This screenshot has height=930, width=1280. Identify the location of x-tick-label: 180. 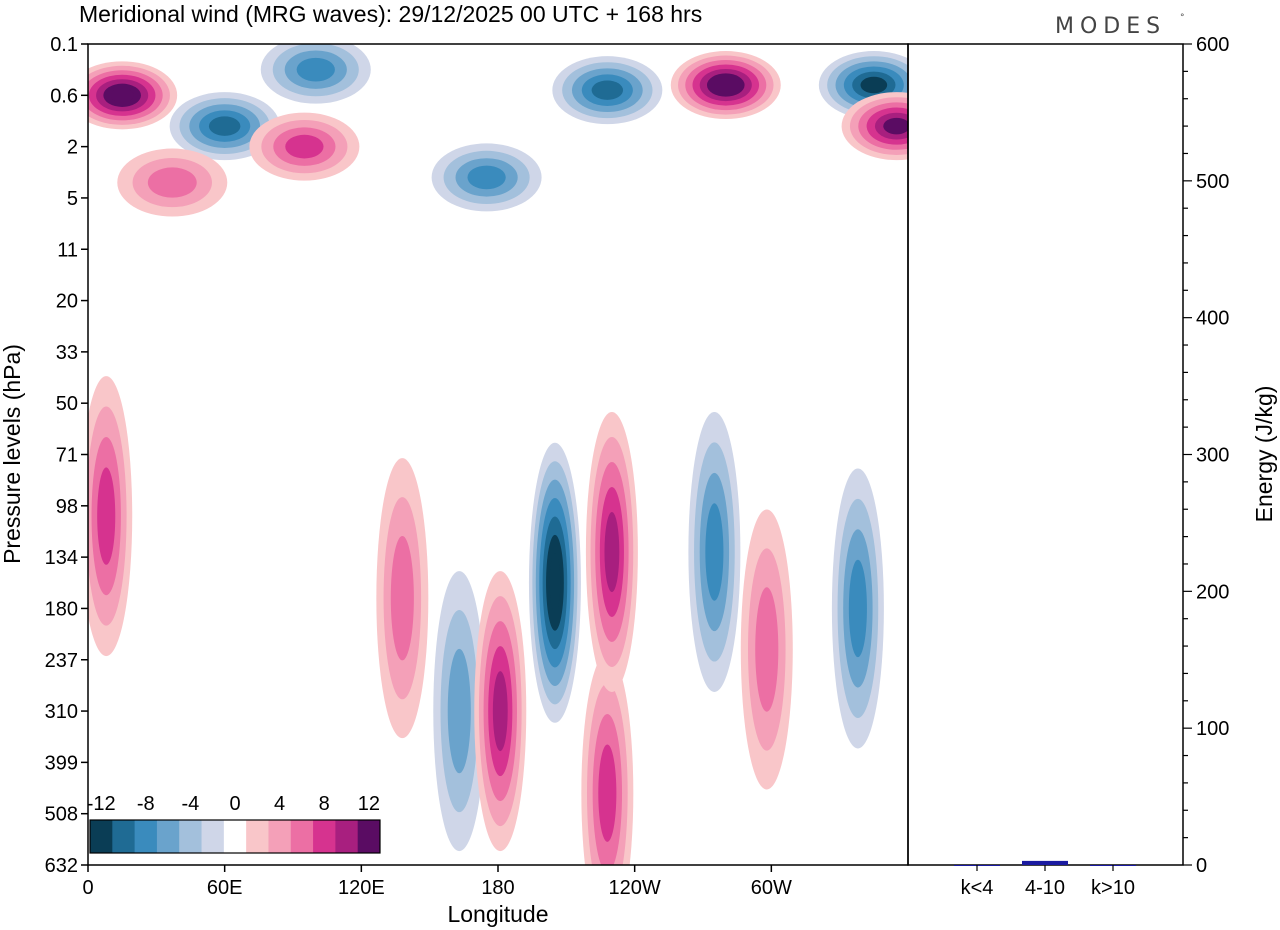
(497, 888).